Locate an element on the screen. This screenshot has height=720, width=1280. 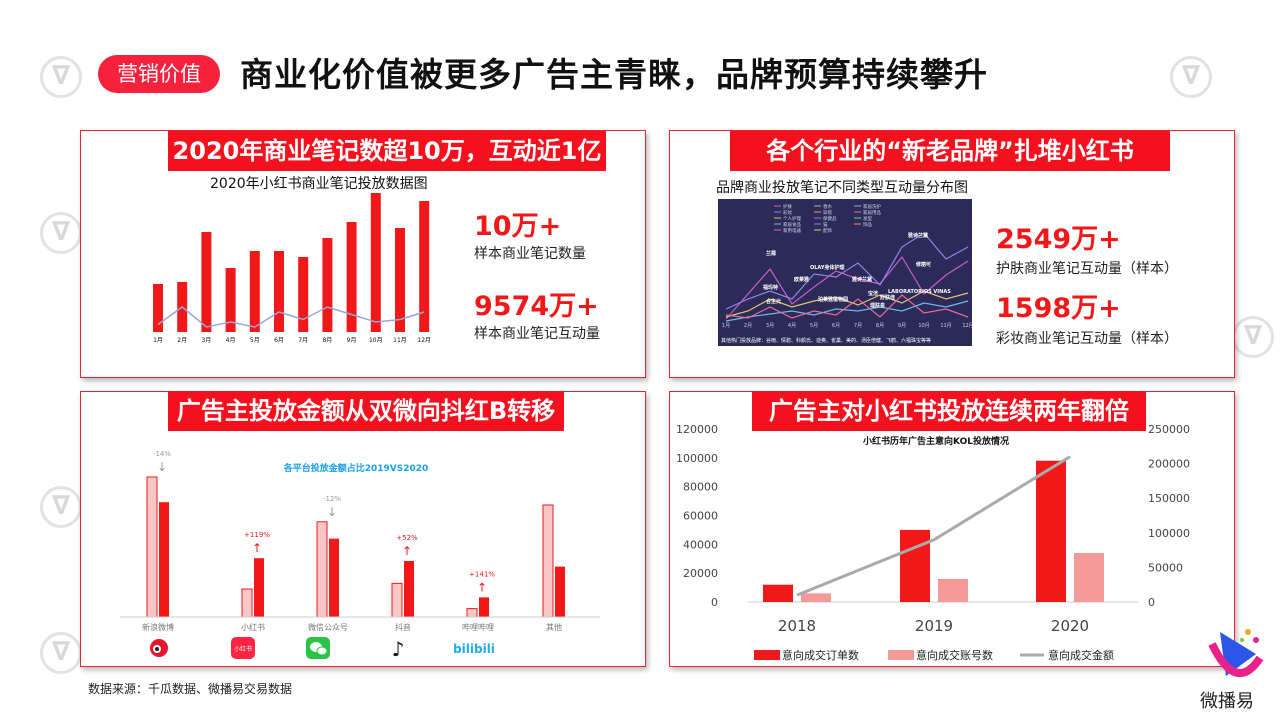
amount-line is located at coordinates (933, 526).